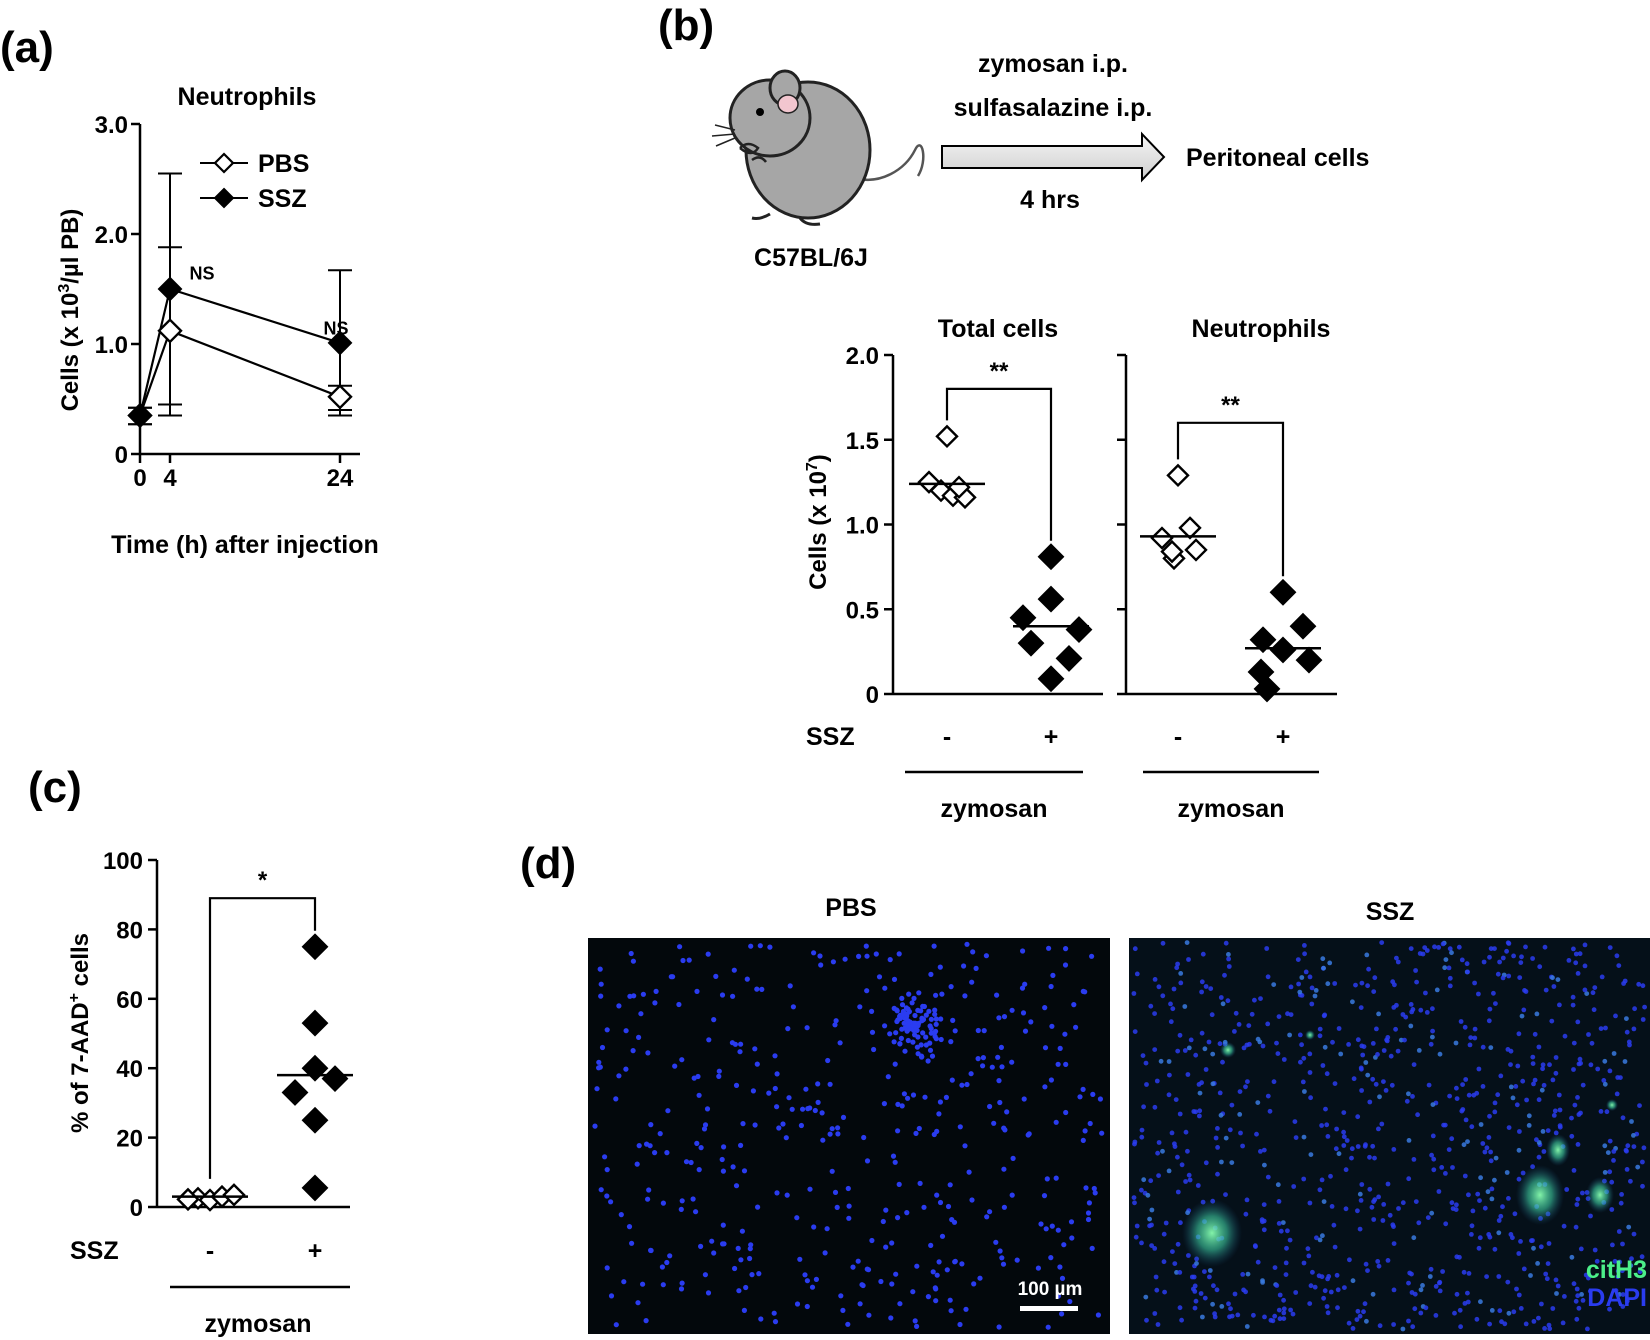 This screenshot has height=1340, width=1650. What do you see at coordinates (55, 787) in the screenshot?
I see `panel-label-c: (c)` at bounding box center [55, 787].